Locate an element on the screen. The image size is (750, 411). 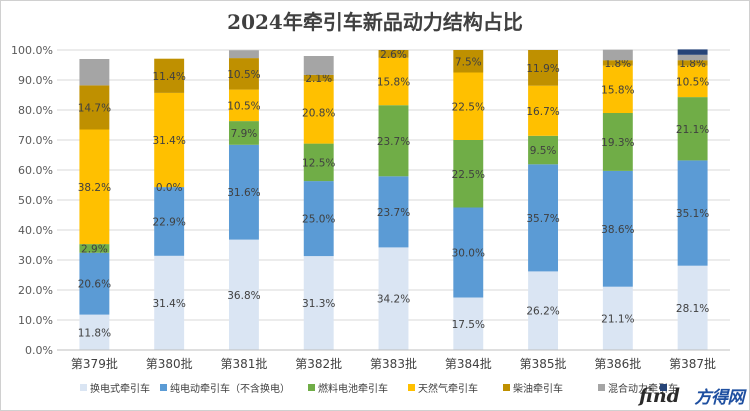
legend-label: 燃料电池牵引车 is located at coordinates (353, 388).